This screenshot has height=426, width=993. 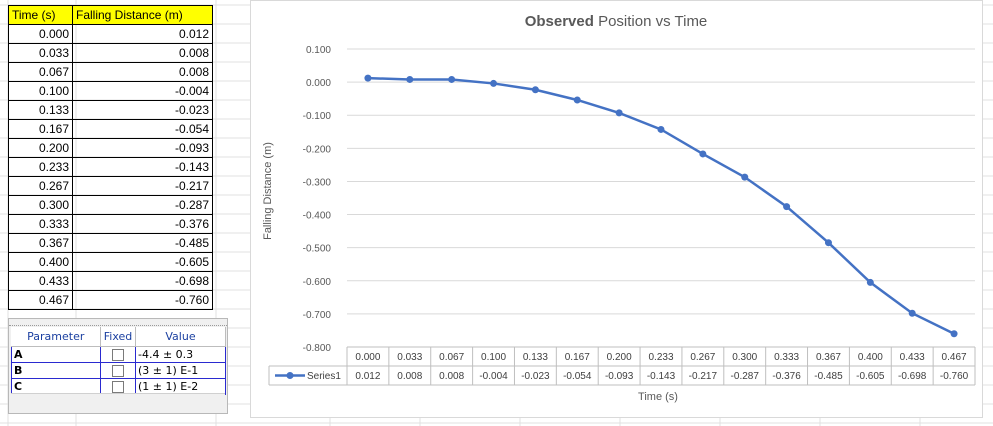 I want to click on param-row: A -4.4 ± 0.3, so click(x=118, y=354).